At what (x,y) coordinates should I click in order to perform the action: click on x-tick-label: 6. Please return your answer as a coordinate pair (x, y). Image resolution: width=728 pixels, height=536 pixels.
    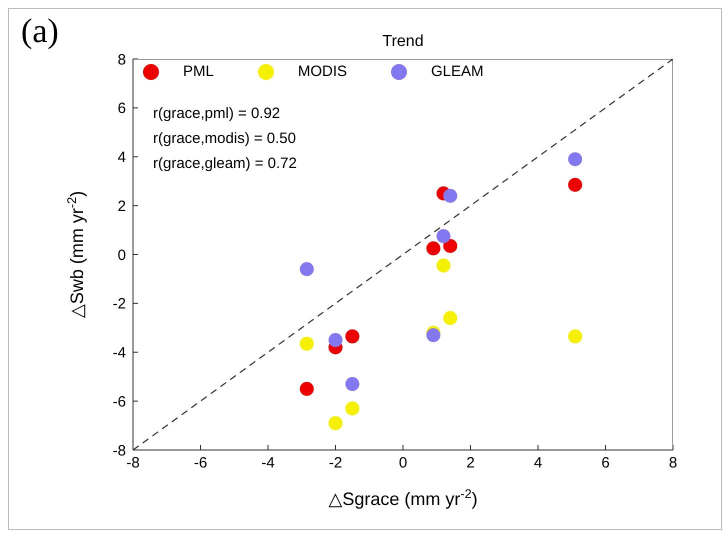
    Looking at the image, I should click on (605, 463).